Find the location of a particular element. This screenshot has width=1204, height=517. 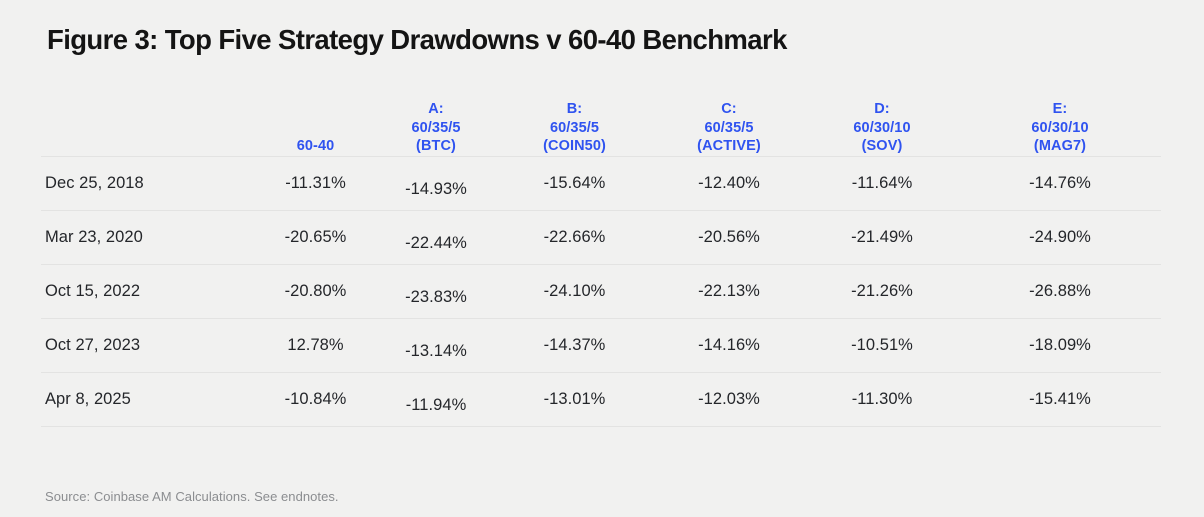

column-header-strategy-c-line2: 60/35/5 is located at coordinates (729, 127).